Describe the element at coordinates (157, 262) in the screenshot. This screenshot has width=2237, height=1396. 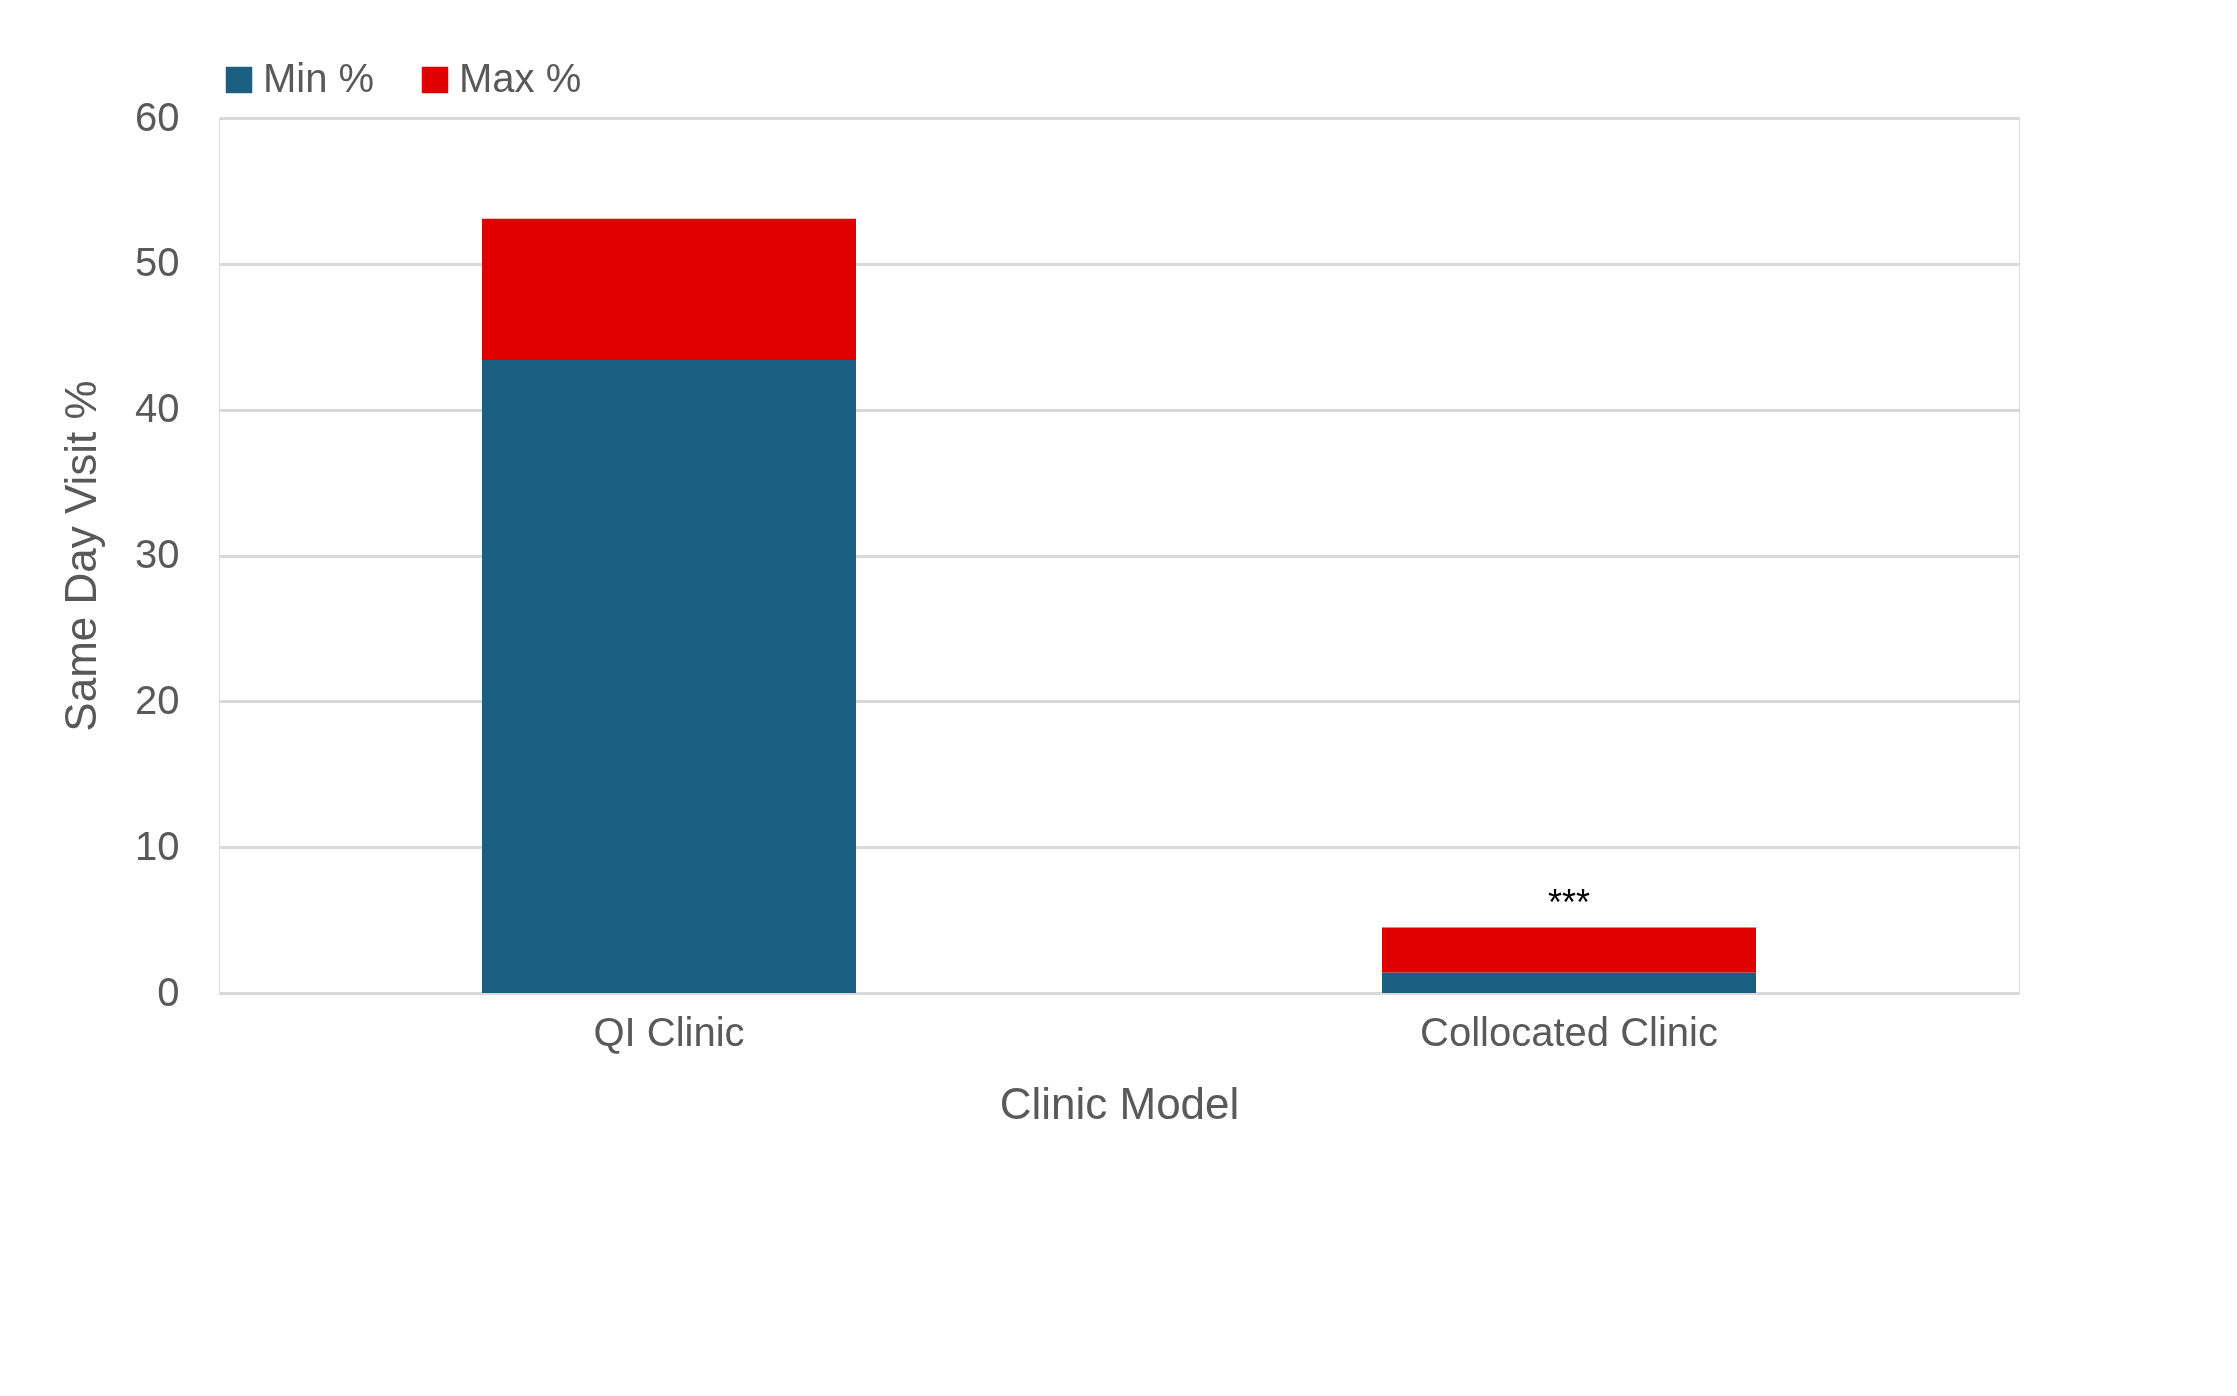
I see `y-tick-label: 50` at that location.